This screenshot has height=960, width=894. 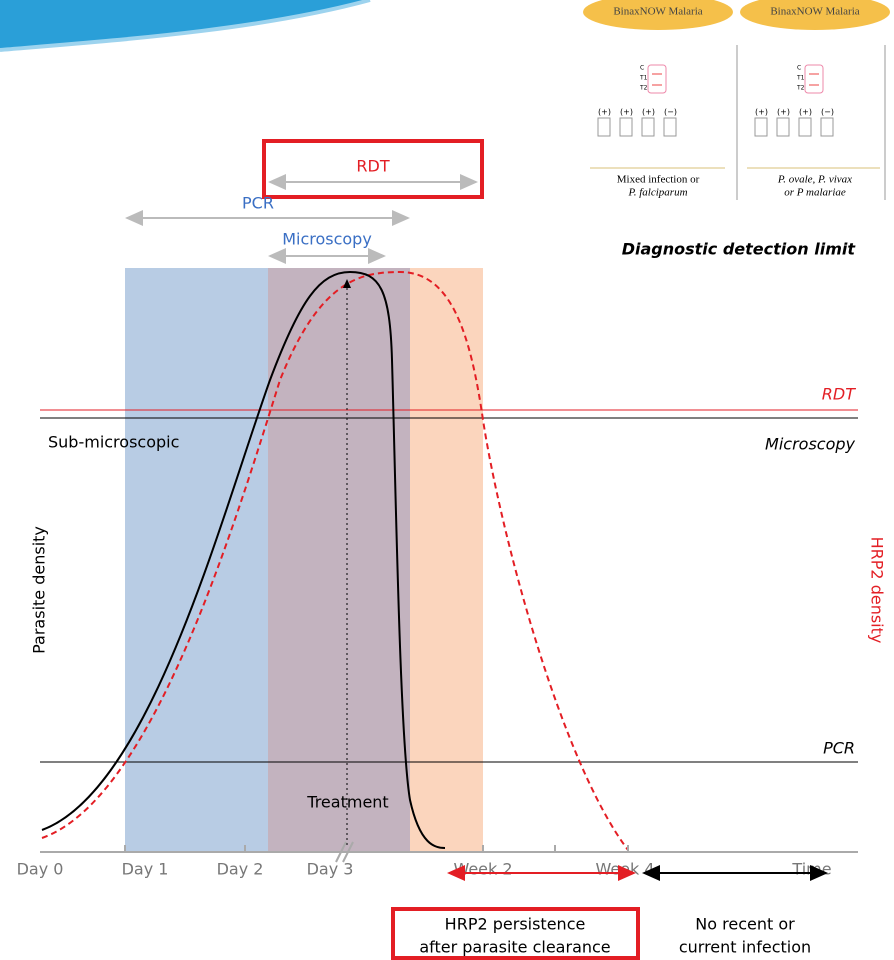 I want to click on caption: or P malariae, so click(x=815, y=193).